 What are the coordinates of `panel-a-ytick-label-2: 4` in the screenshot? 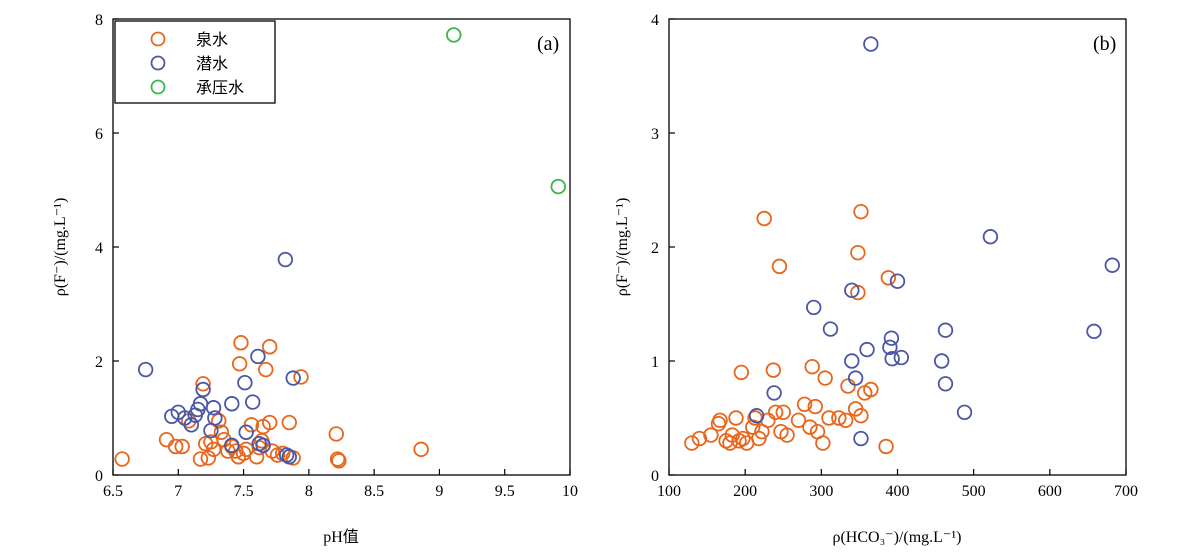 It's located at (99, 248).